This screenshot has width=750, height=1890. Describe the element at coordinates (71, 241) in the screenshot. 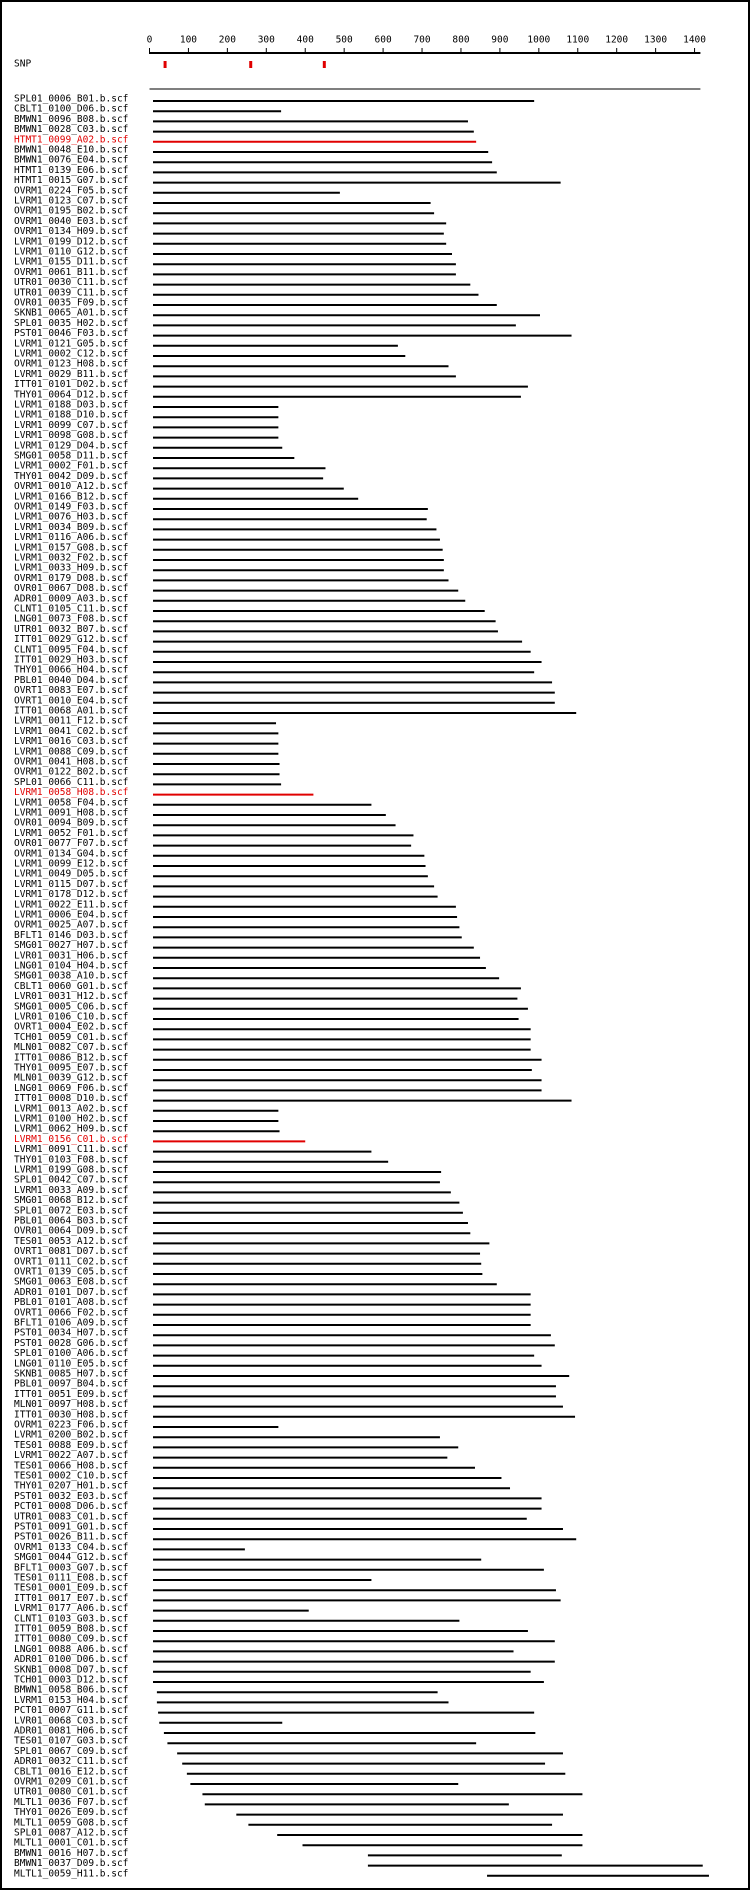

I see `read-label: LVRM1_0199_D12.b.scf` at that location.